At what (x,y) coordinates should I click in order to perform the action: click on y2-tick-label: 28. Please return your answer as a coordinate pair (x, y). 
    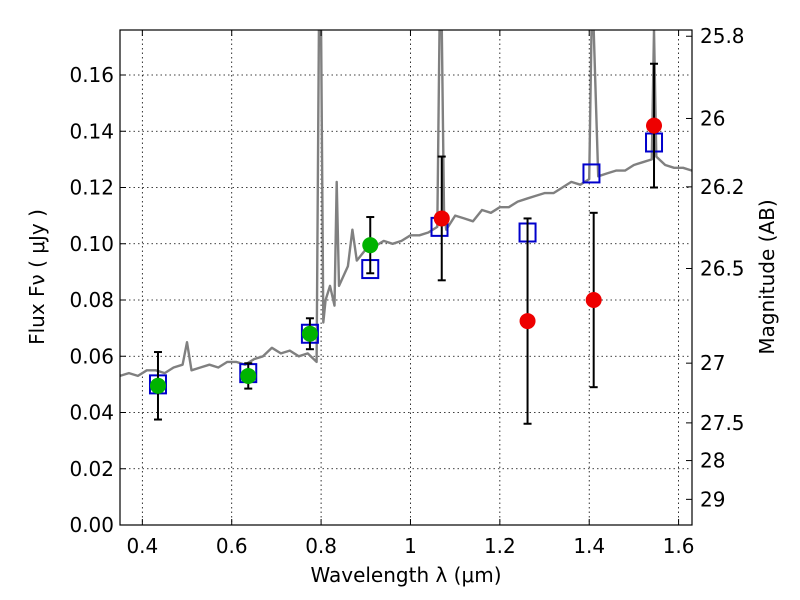
    Looking at the image, I should click on (712, 461).